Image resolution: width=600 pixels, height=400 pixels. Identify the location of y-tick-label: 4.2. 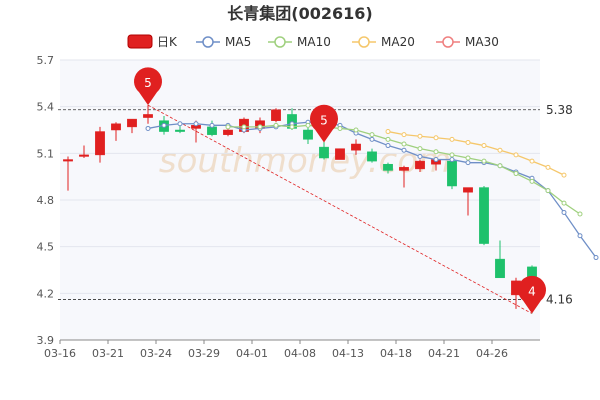
(46, 293).